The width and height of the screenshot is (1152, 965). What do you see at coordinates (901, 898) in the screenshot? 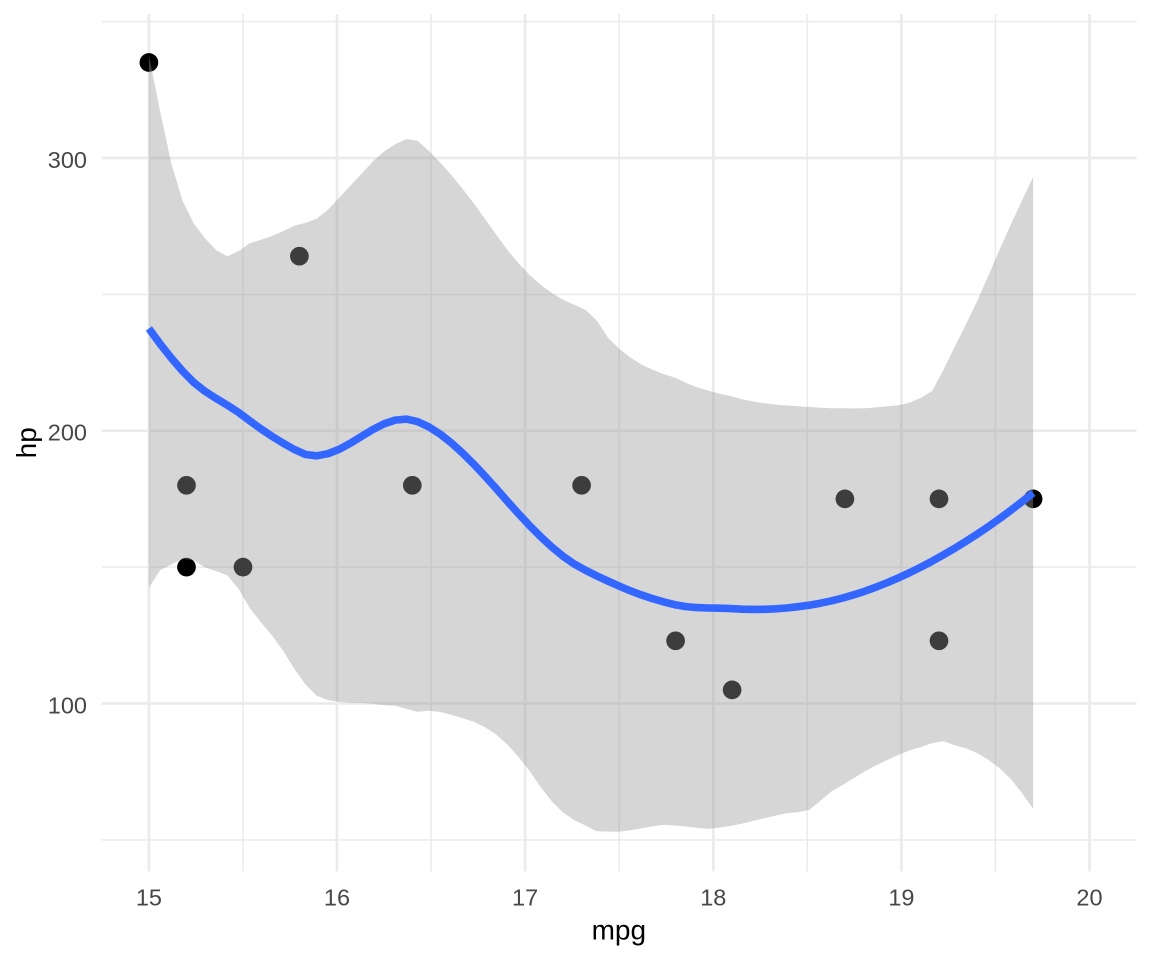
I see `svg-text: 19` at bounding box center [901, 898].